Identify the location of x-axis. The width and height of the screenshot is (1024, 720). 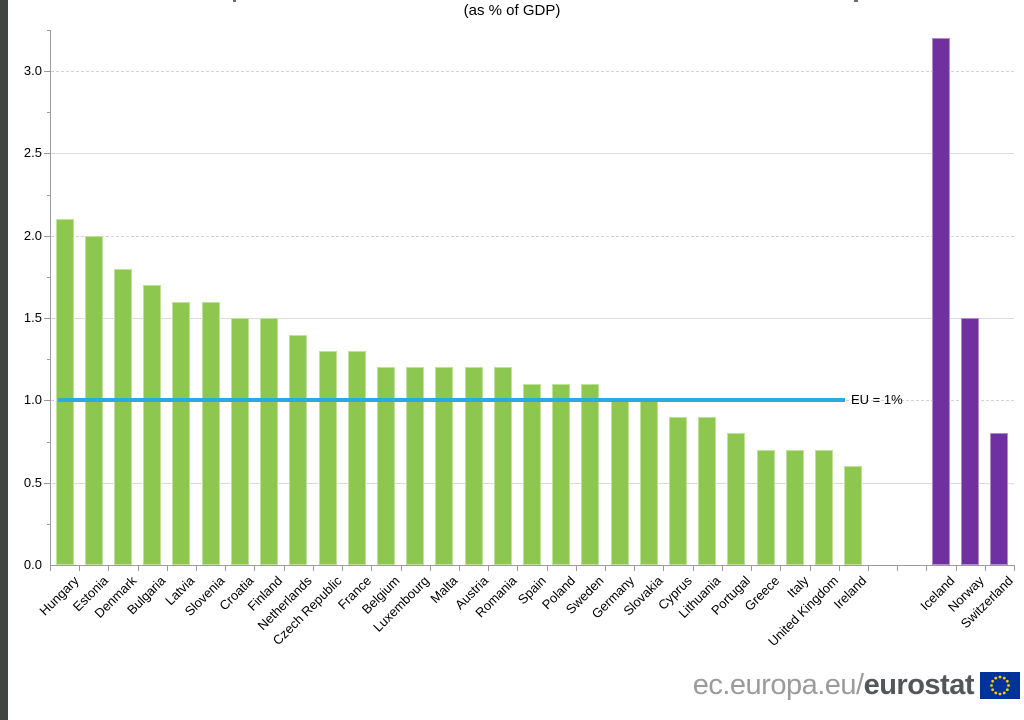
(532, 565).